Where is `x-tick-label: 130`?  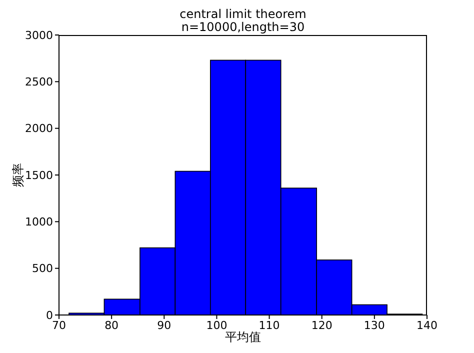
x-tick-label: 130 is located at coordinates (374, 325).